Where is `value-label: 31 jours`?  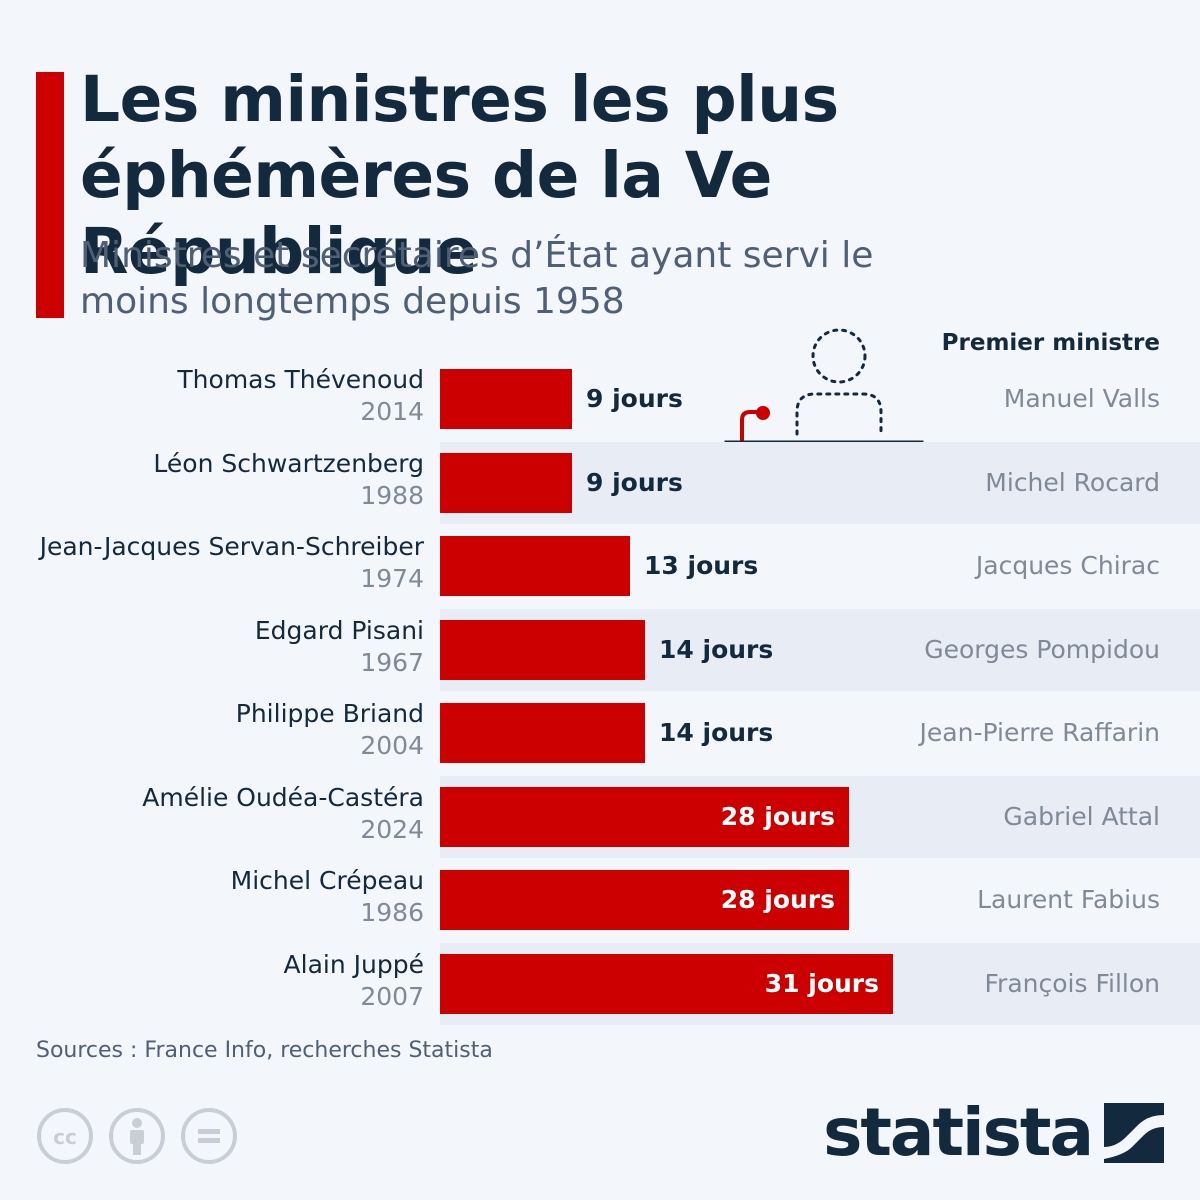 value-label: 31 jours is located at coordinates (821, 983).